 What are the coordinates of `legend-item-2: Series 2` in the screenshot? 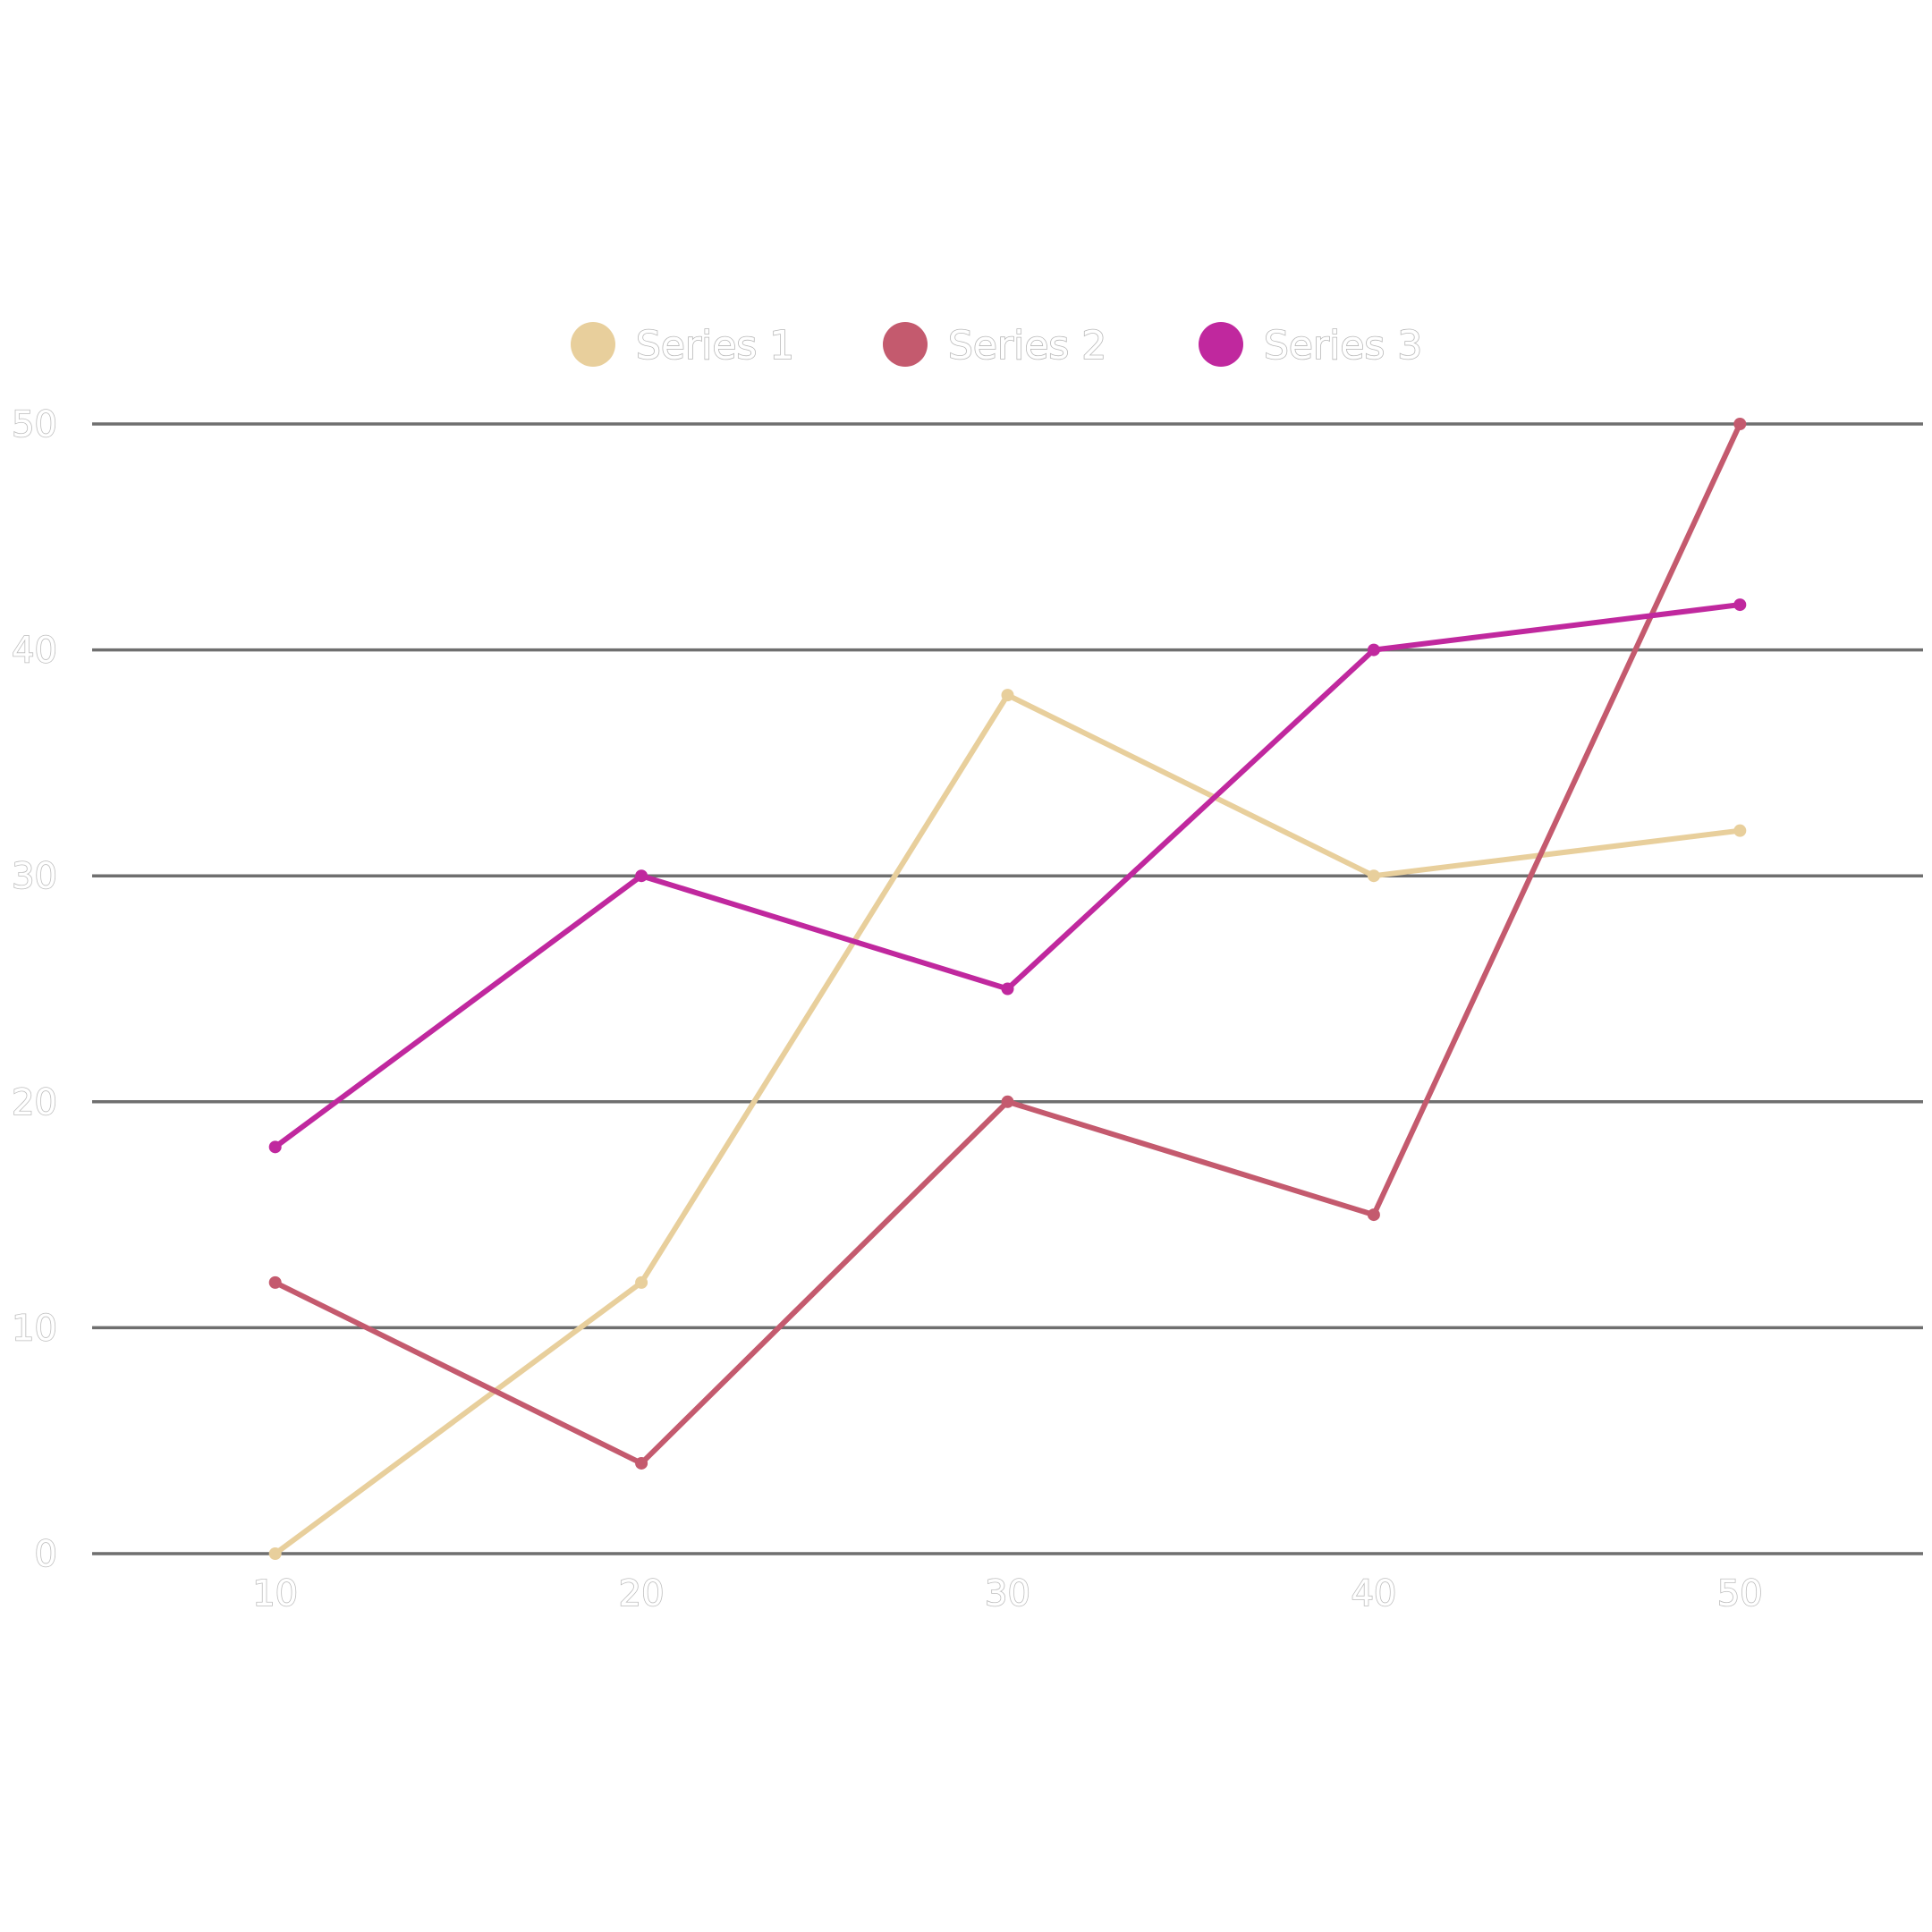 It's located at (995, 345).